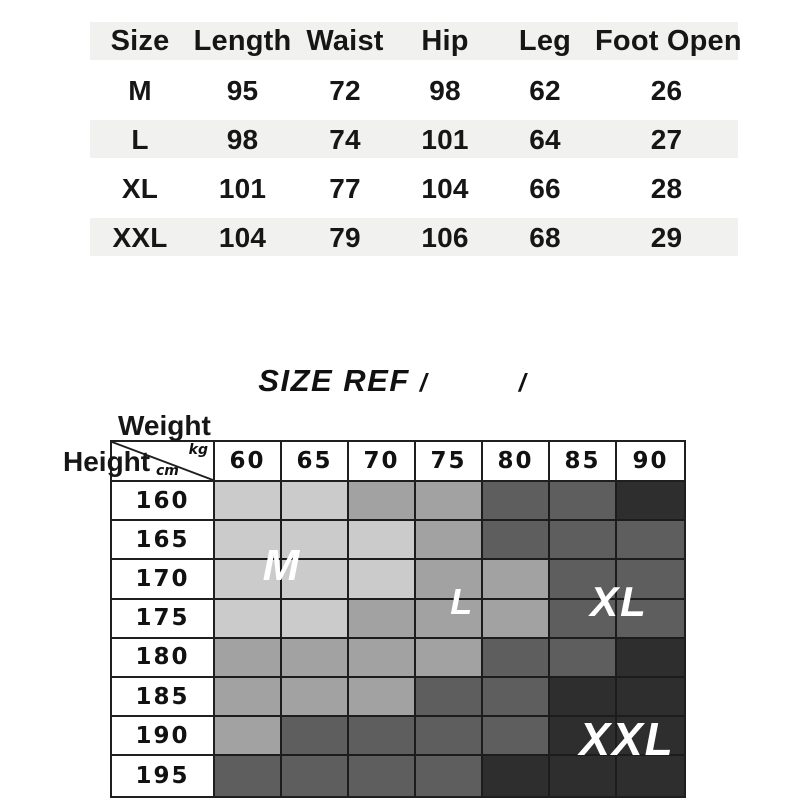  I want to click on height-header-cell: 190, so click(163, 737).